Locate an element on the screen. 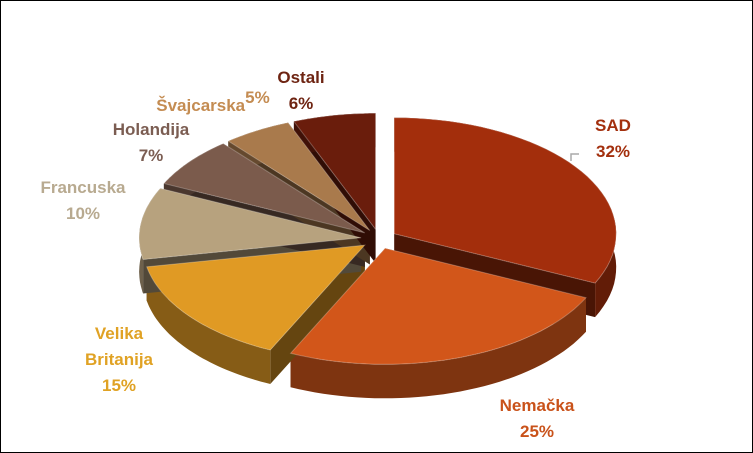  value-label: 25% is located at coordinates (537, 431).